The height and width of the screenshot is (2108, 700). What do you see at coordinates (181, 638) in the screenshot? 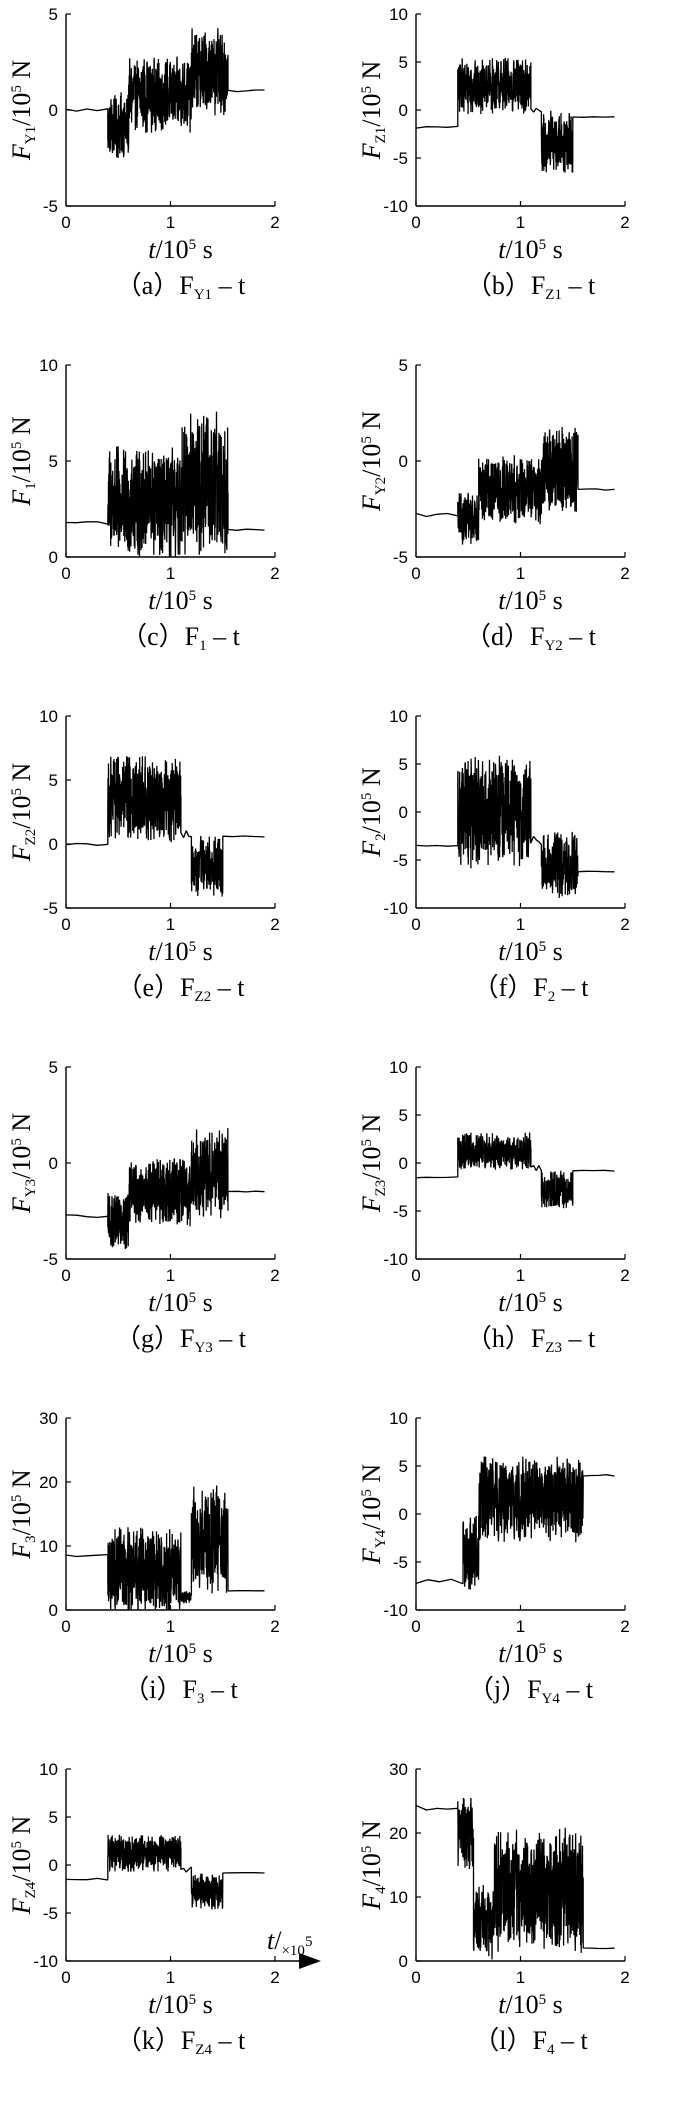
I see `panel-caption: （c）F1 – t` at bounding box center [181, 638].